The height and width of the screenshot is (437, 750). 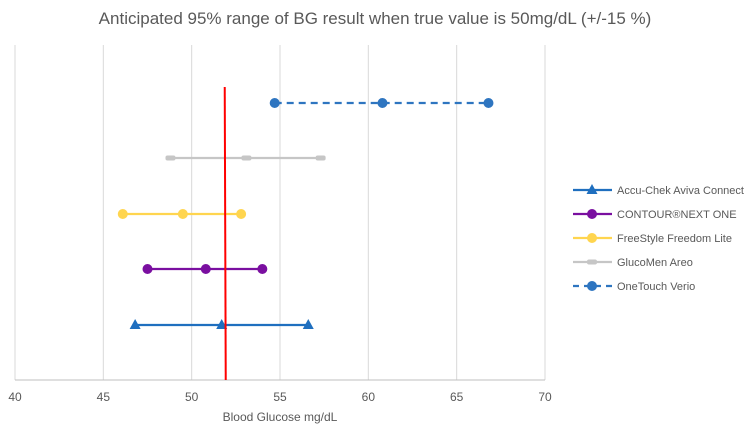 I want to click on legend-label: Accu-Chek Aviva Connect, so click(x=680, y=191).